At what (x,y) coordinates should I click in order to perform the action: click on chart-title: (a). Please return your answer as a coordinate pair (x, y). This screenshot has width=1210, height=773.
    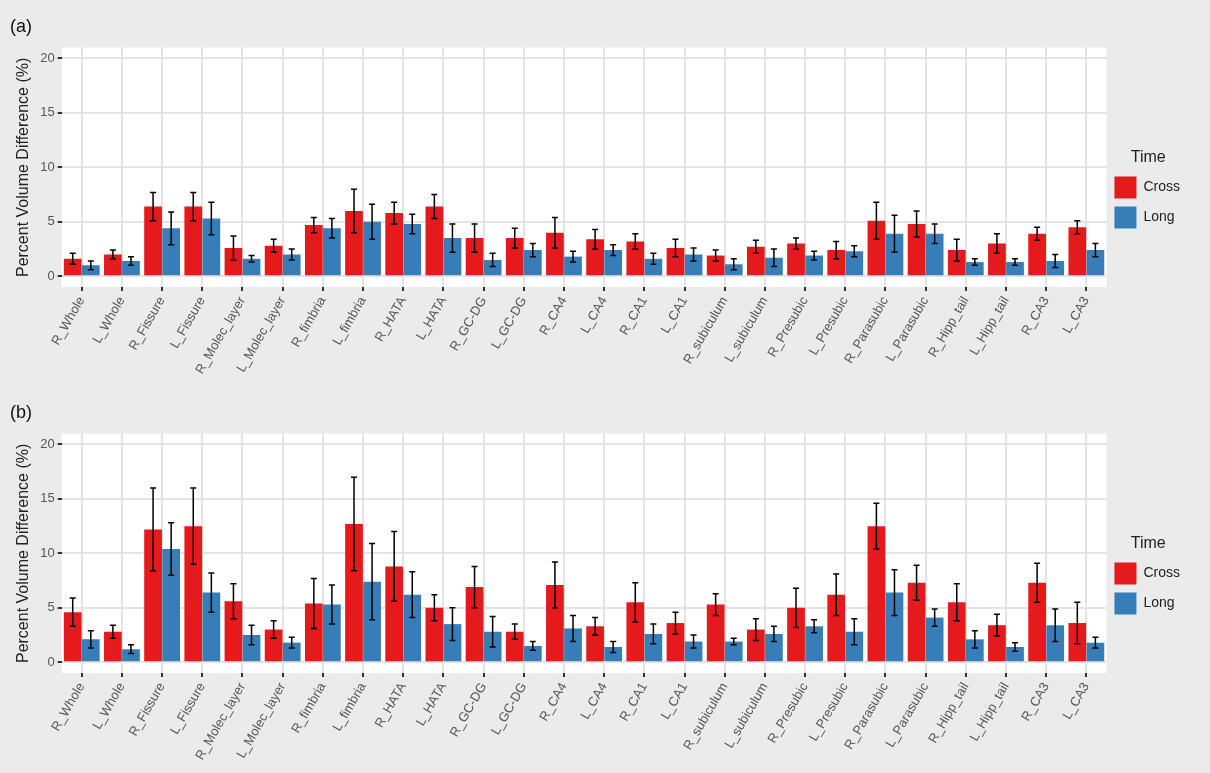
    Looking at the image, I should click on (21, 25).